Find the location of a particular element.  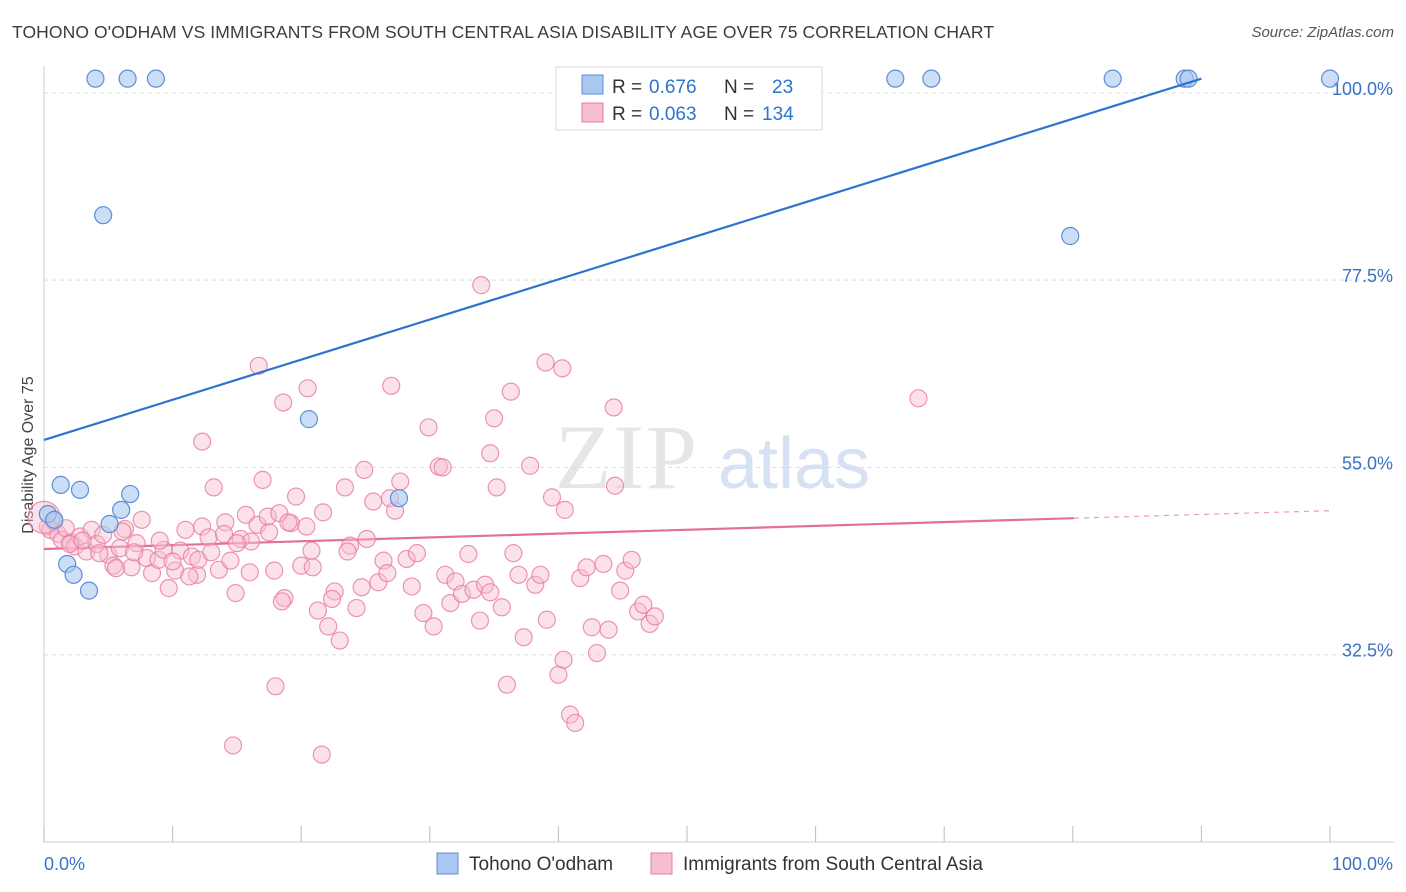

legend-n-label-1: N = is located at coordinates (741, 87).